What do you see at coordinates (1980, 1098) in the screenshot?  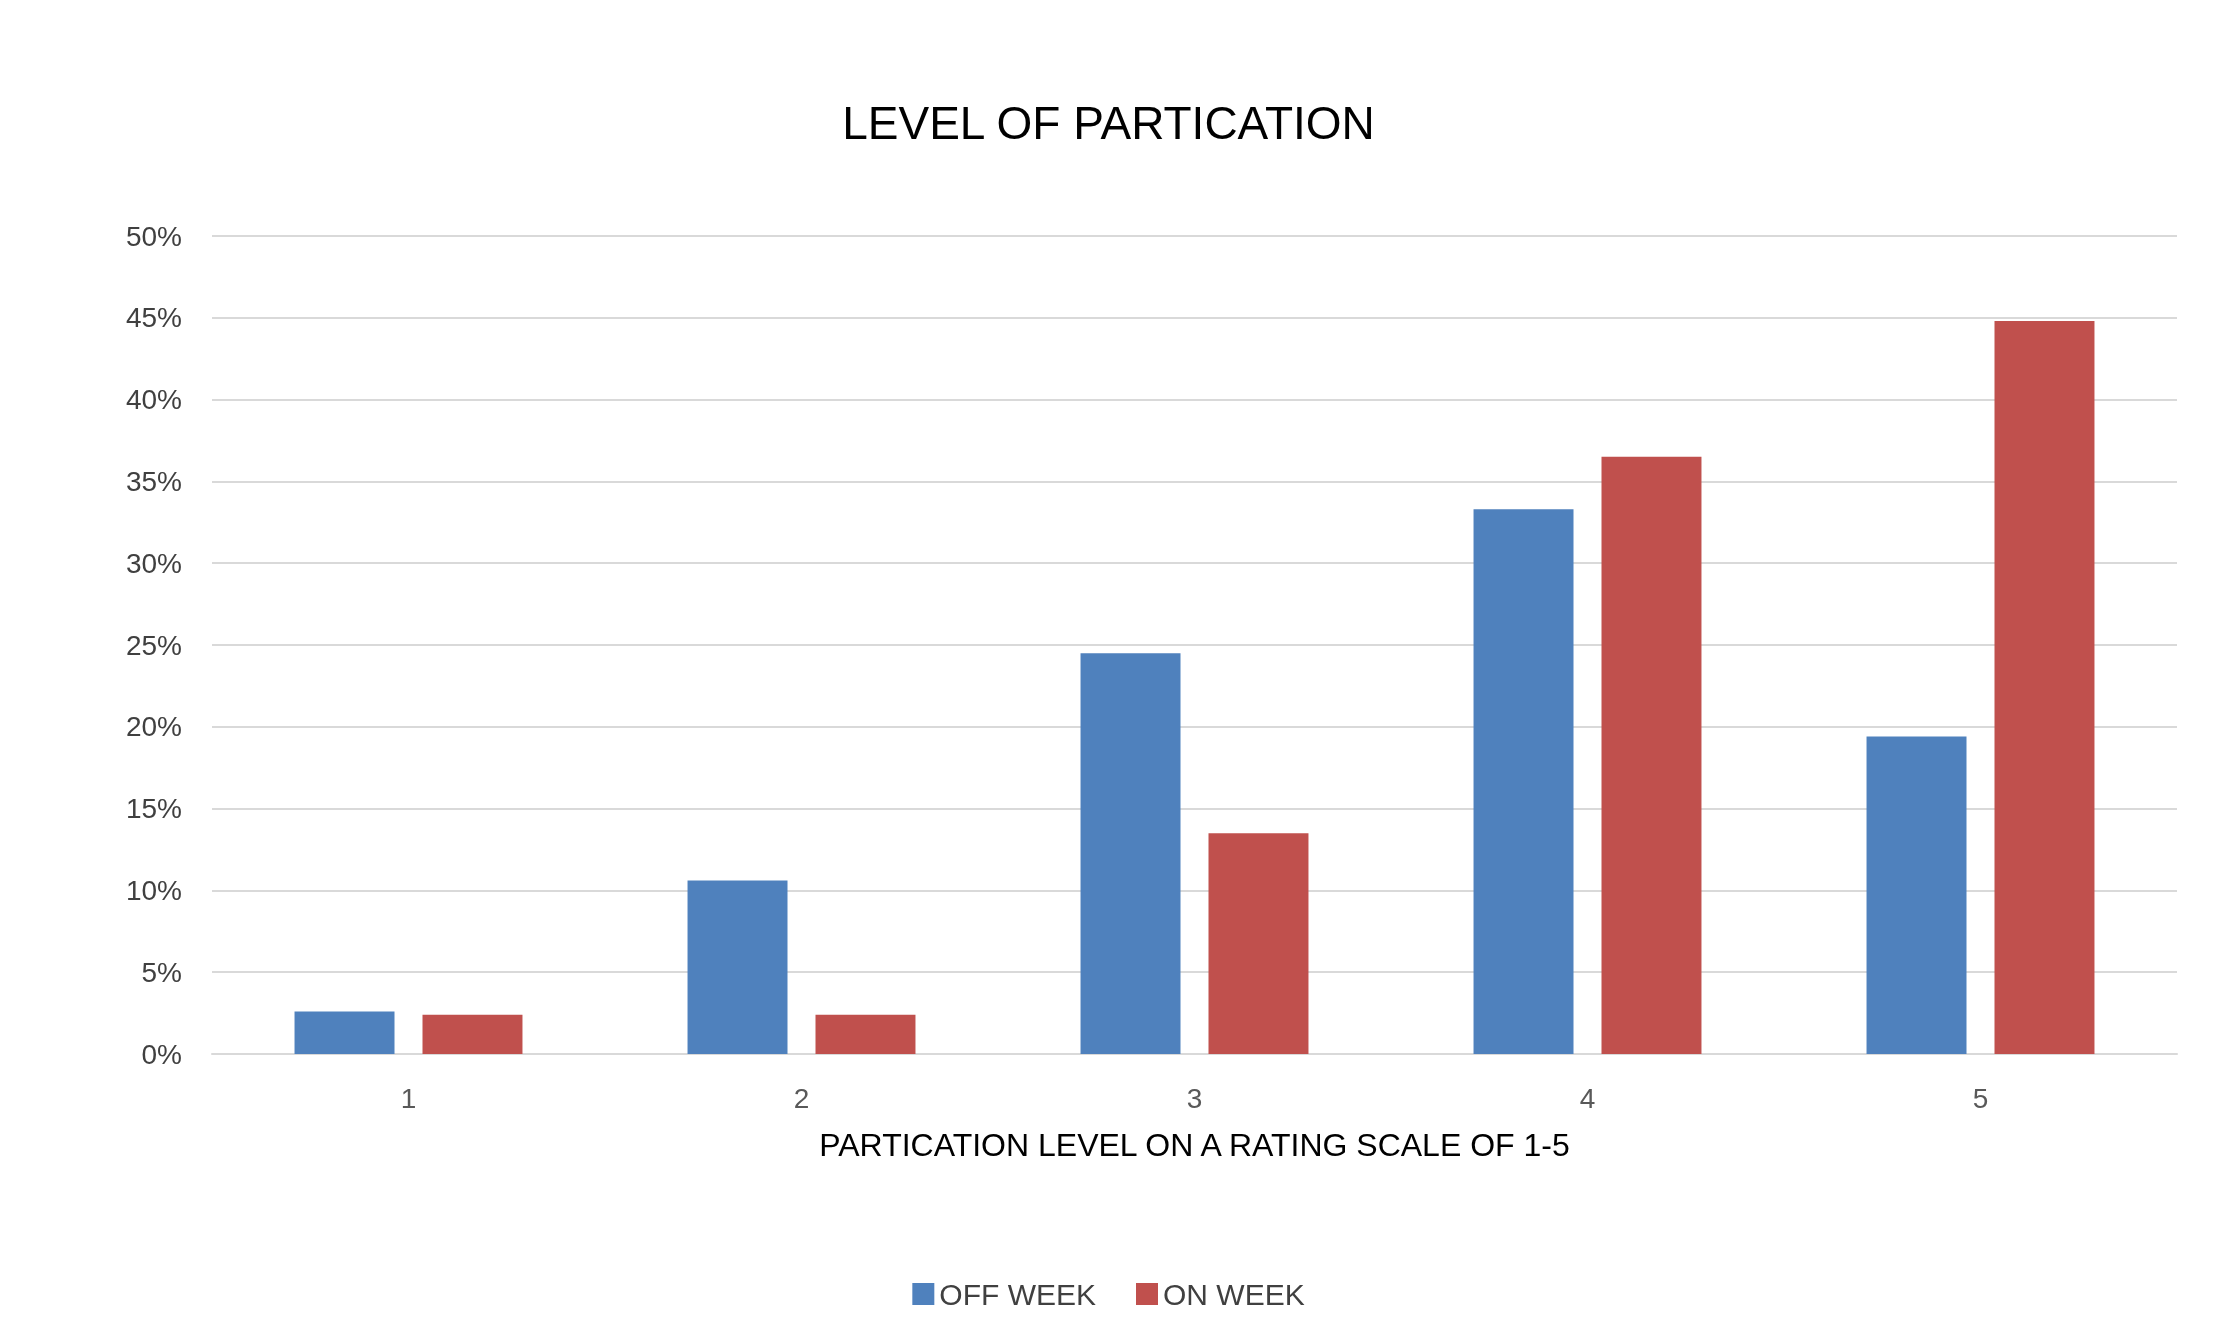 I see `x-tick-label: 5` at bounding box center [1980, 1098].